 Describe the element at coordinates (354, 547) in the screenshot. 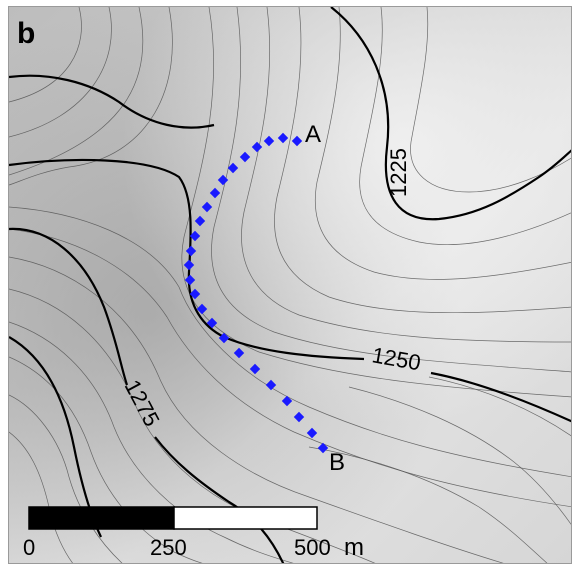

I see `scale-unit: m` at that location.